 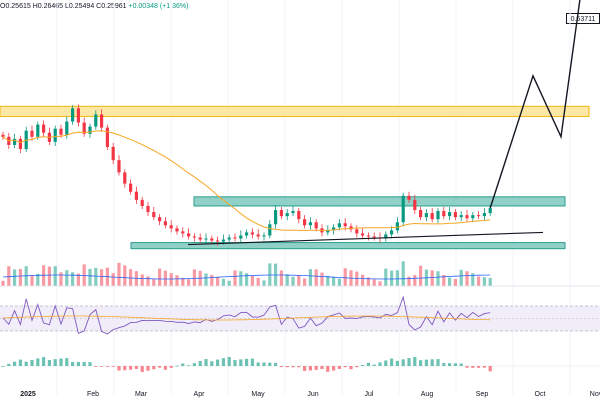 I want to click on x-tick-label: Jul, so click(x=369, y=394).